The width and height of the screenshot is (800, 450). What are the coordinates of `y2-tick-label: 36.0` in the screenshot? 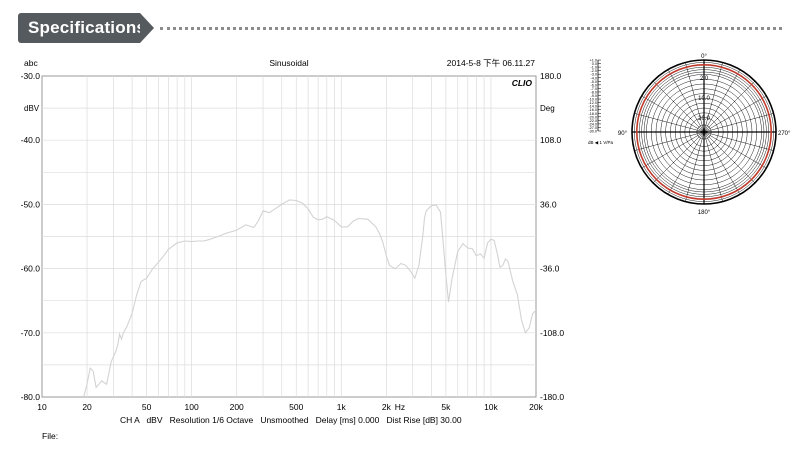 It's located at (548, 204).